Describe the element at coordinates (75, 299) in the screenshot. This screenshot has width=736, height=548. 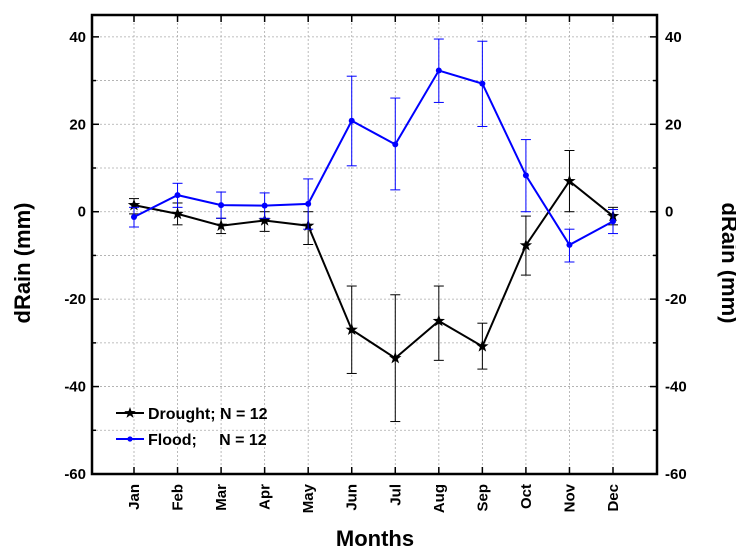
I see `y-tick-label-left: -20` at that location.